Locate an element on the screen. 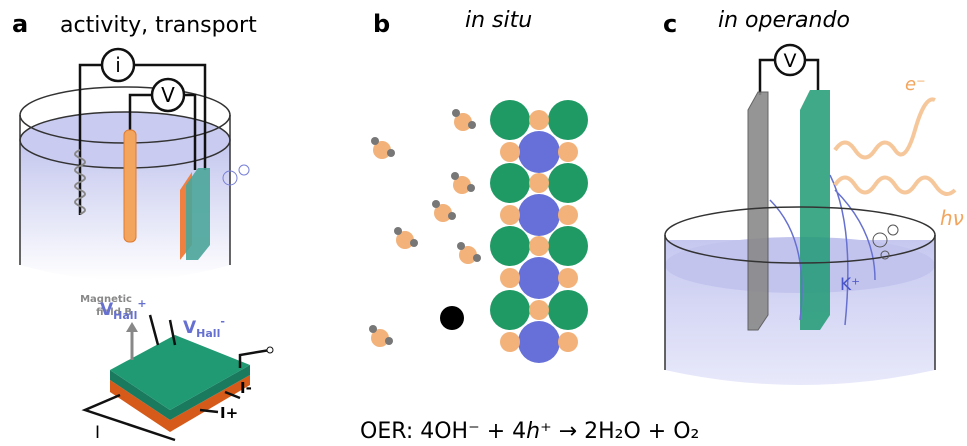 Image resolution: width=967 pixels, height=446 pixels. vhall-minus: VHall- is located at coordinates (204, 327).